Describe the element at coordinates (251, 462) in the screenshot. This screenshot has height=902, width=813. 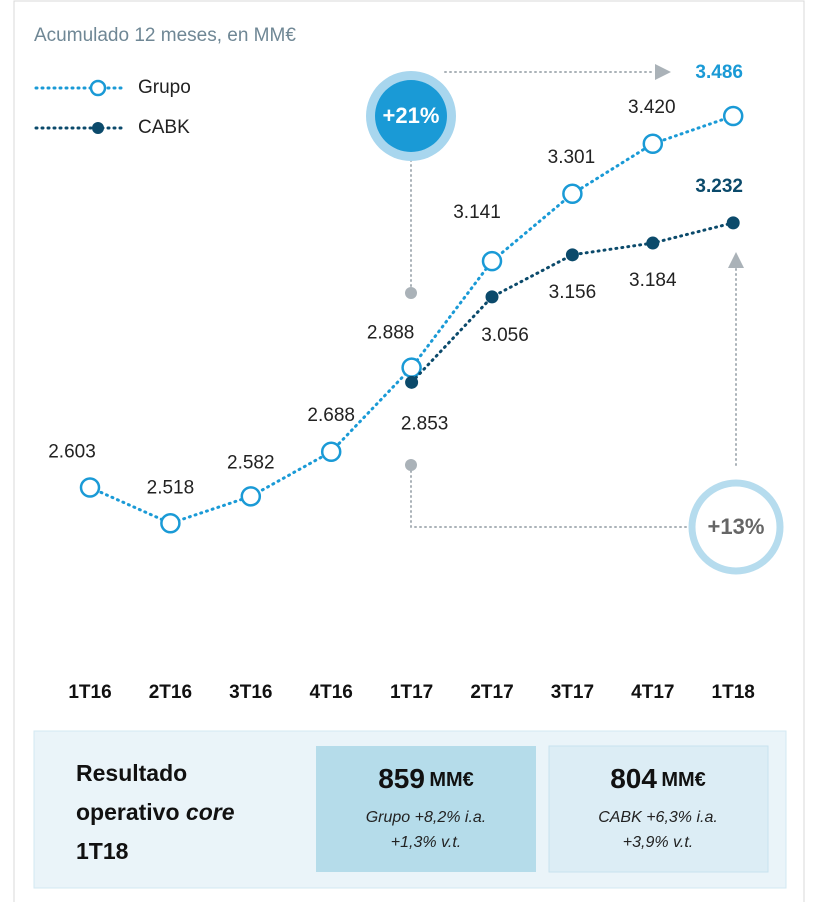
I see `data-label: 2.582` at that location.